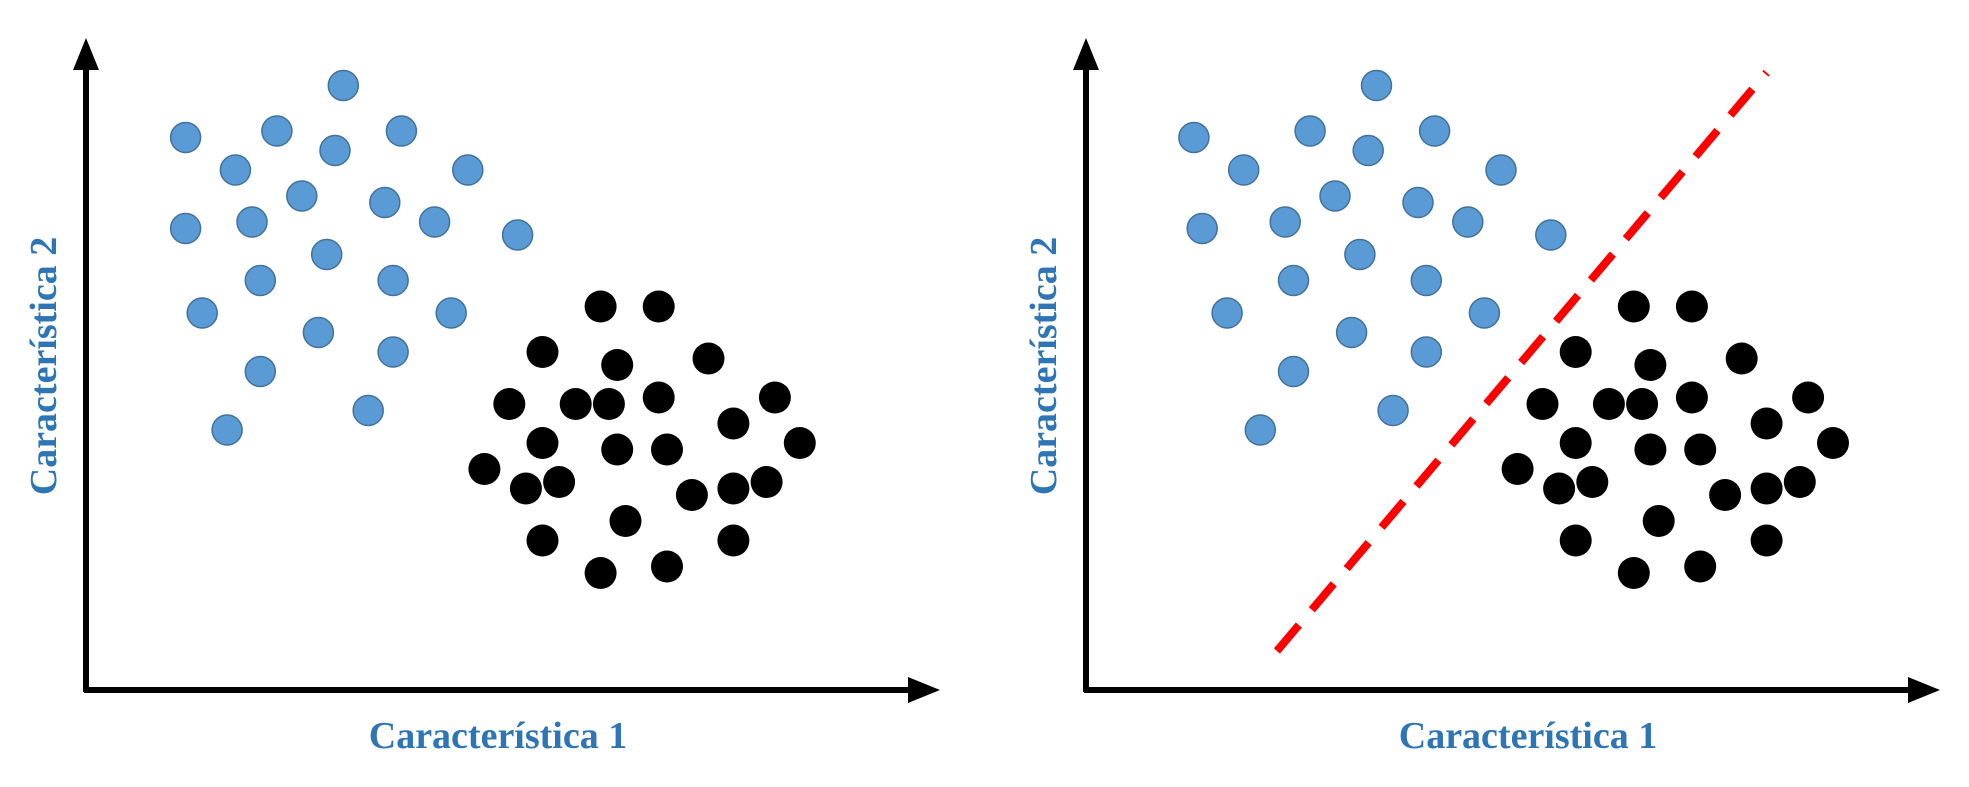 Image resolution: width=1969 pixels, height=787 pixels. Describe the element at coordinates (1924, 690) in the screenshot. I see `right-x-axis-arrowhead` at that location.